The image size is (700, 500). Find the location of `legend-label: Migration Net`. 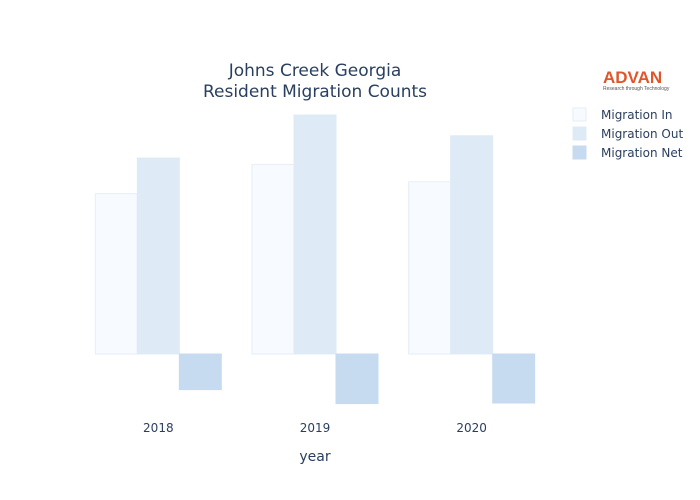

legend-label: Migration Net is located at coordinates (642, 153).